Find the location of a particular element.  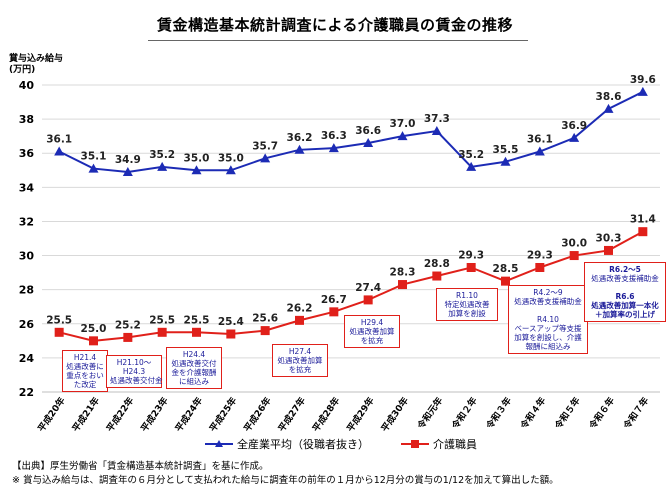

annotation-h21-10: H21.10～ H24.3 処遇改善交付金 is located at coordinates (134, 371).